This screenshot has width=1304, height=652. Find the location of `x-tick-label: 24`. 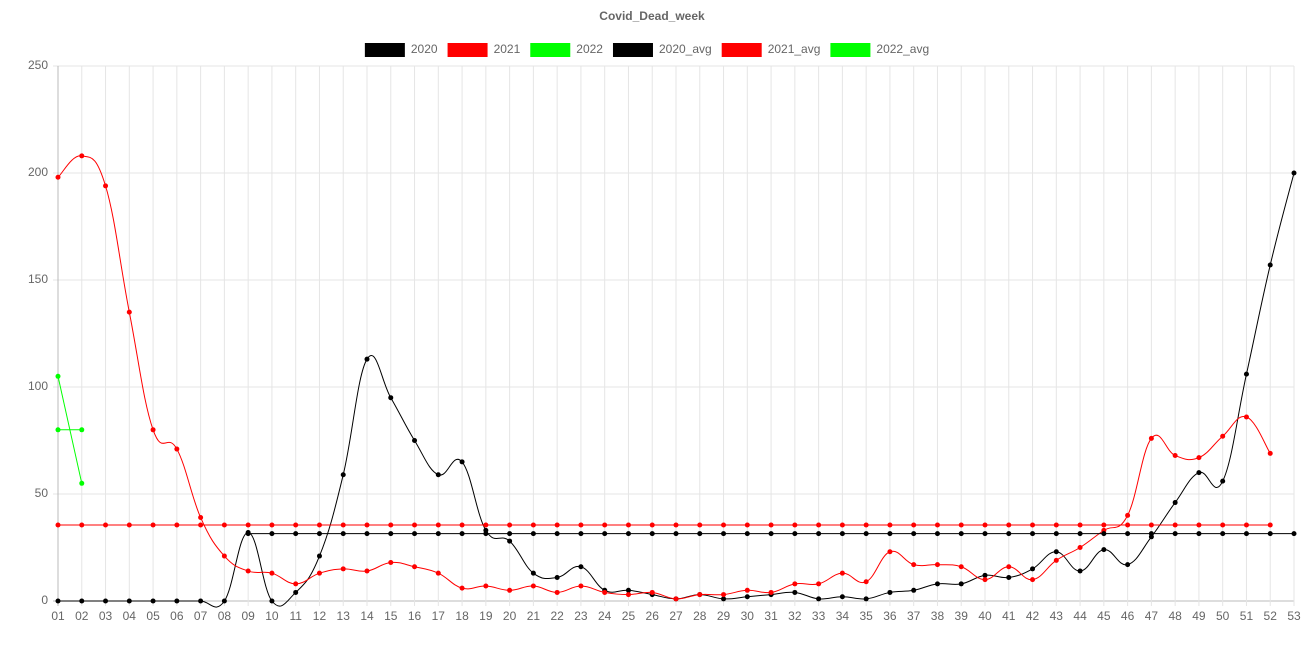

x-tick-label: 24 is located at coordinates (605, 616).